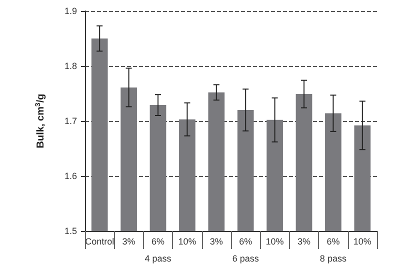  I want to click on y-tick-label: 1.7, so click(70, 121).